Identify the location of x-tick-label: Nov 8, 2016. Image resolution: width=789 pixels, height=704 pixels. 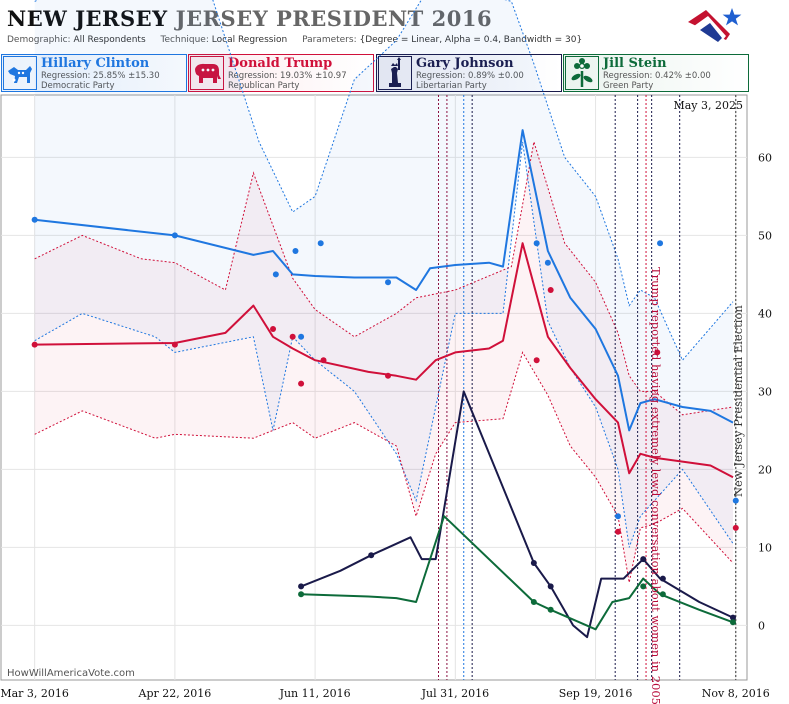
(736, 693).